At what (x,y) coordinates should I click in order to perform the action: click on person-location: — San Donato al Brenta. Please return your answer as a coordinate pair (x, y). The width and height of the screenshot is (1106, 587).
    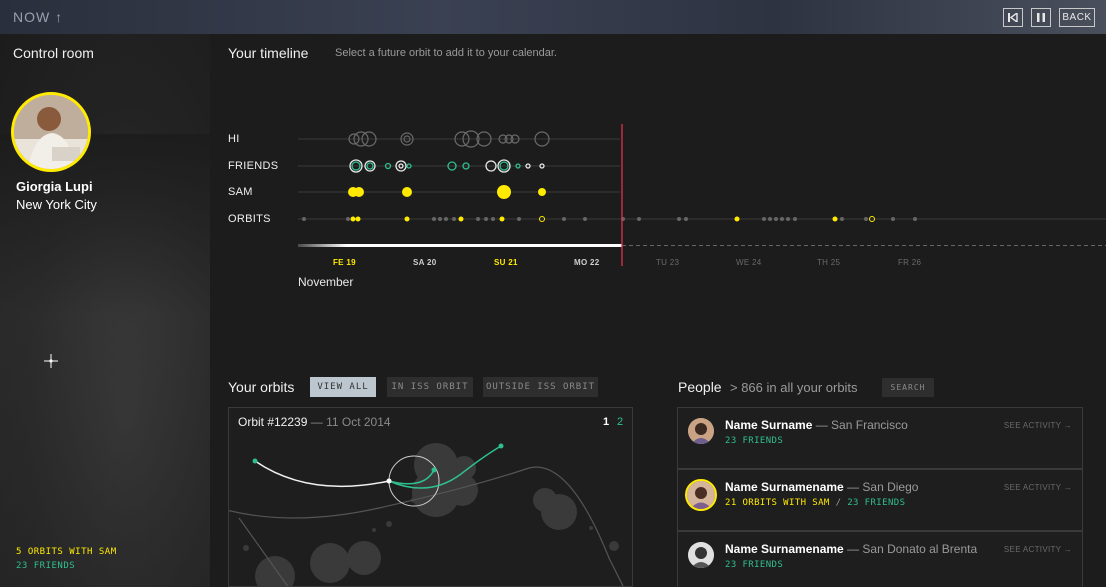
    Looking at the image, I should click on (912, 549).